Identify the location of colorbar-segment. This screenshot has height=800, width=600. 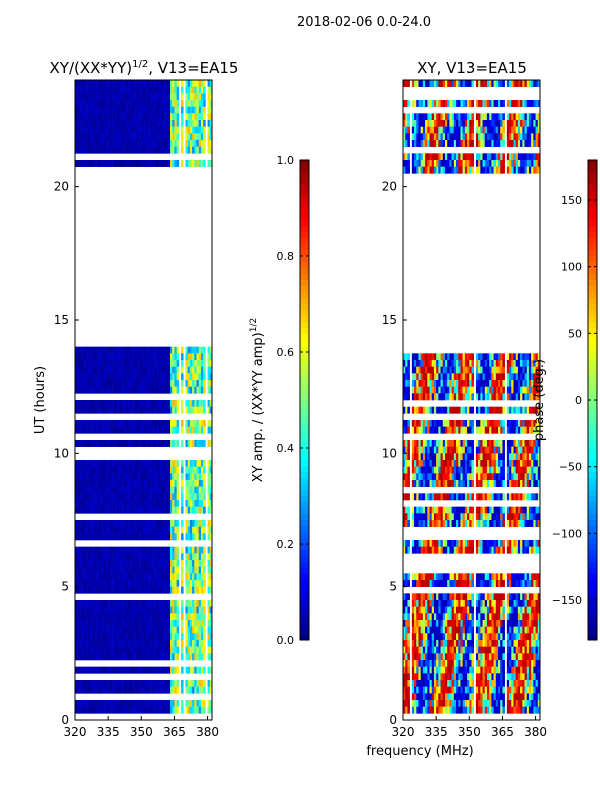
(304, 445).